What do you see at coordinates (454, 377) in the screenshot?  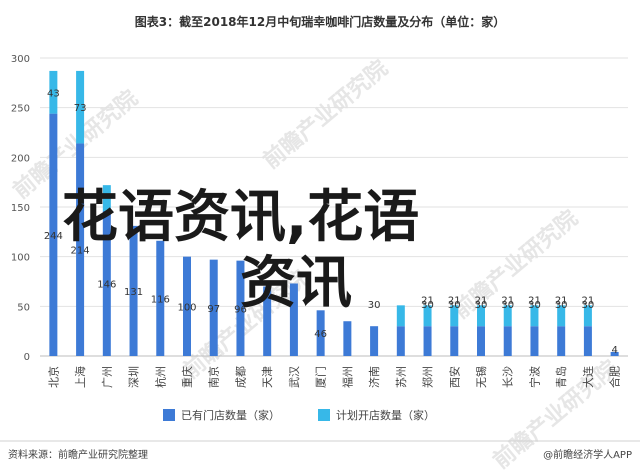 I see `x-category-label: 西安` at bounding box center [454, 377].